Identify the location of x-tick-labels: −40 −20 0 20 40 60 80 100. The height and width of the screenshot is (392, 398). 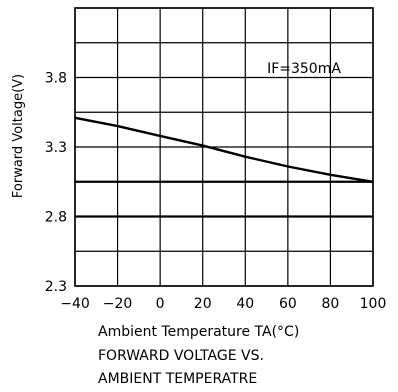
(223, 304).